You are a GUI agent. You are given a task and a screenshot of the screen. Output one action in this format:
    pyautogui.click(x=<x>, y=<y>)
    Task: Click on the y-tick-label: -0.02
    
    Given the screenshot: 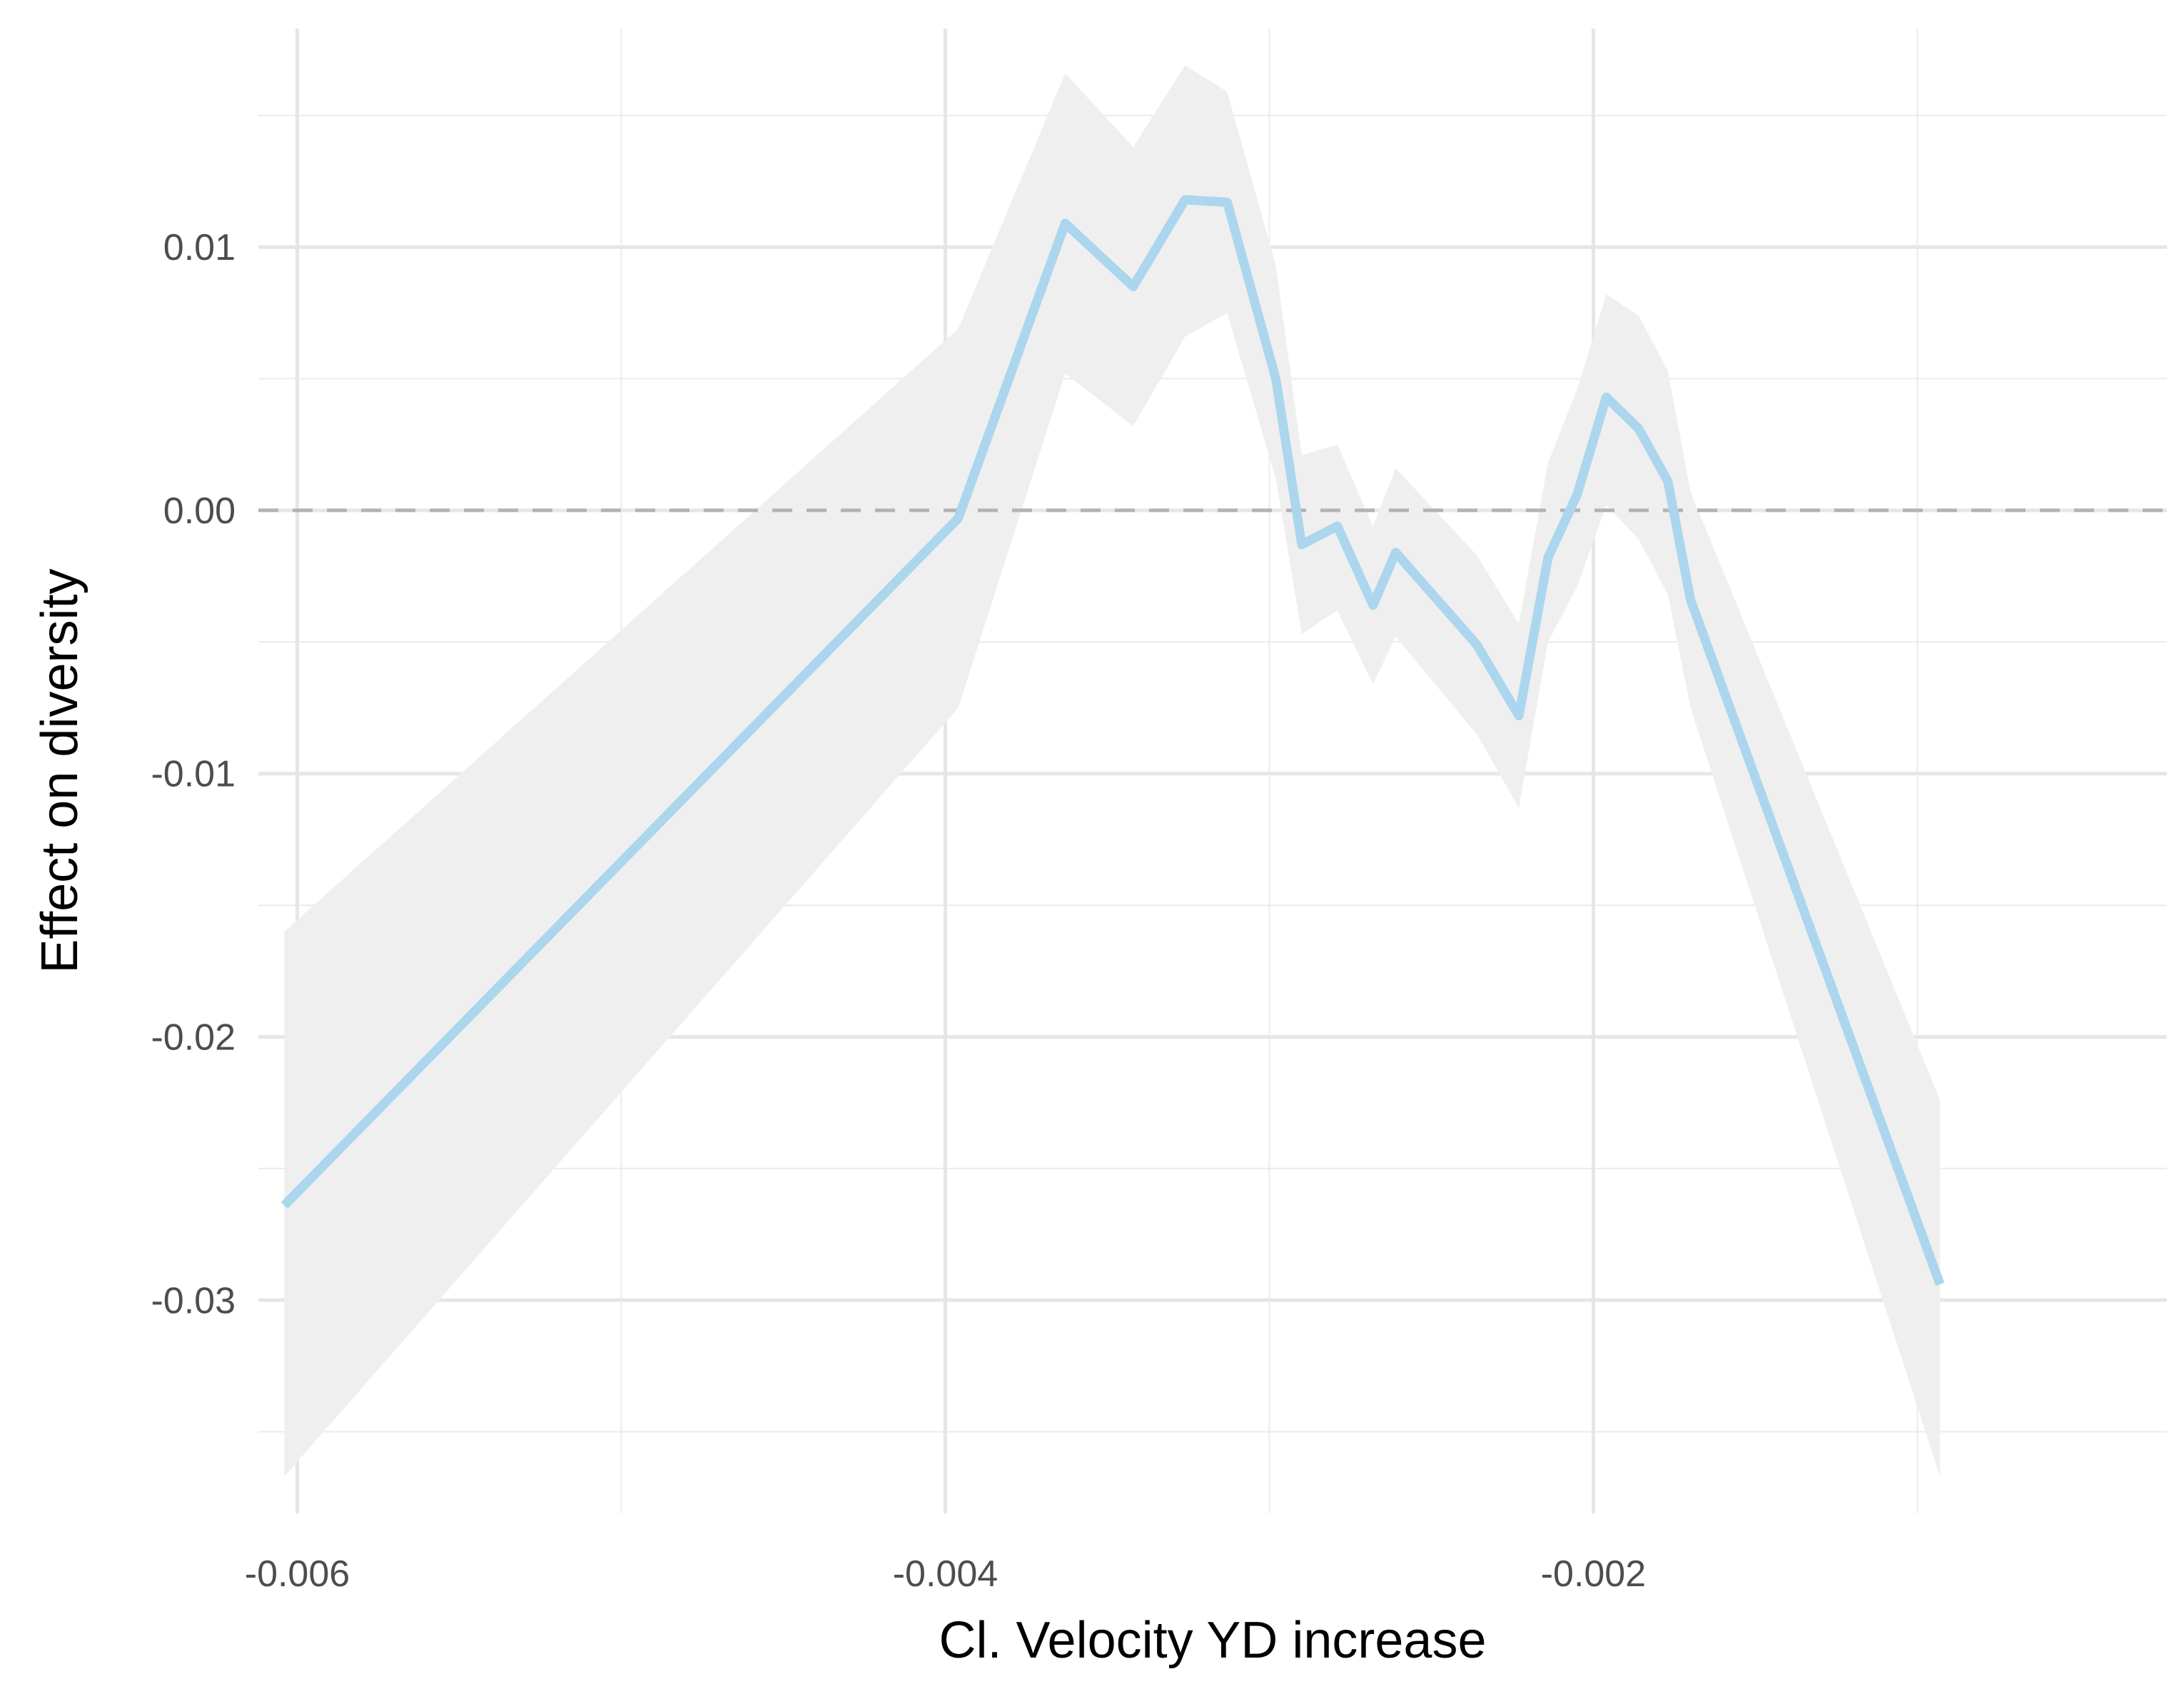 What is the action you would take?
    pyautogui.click(x=193, y=1037)
    